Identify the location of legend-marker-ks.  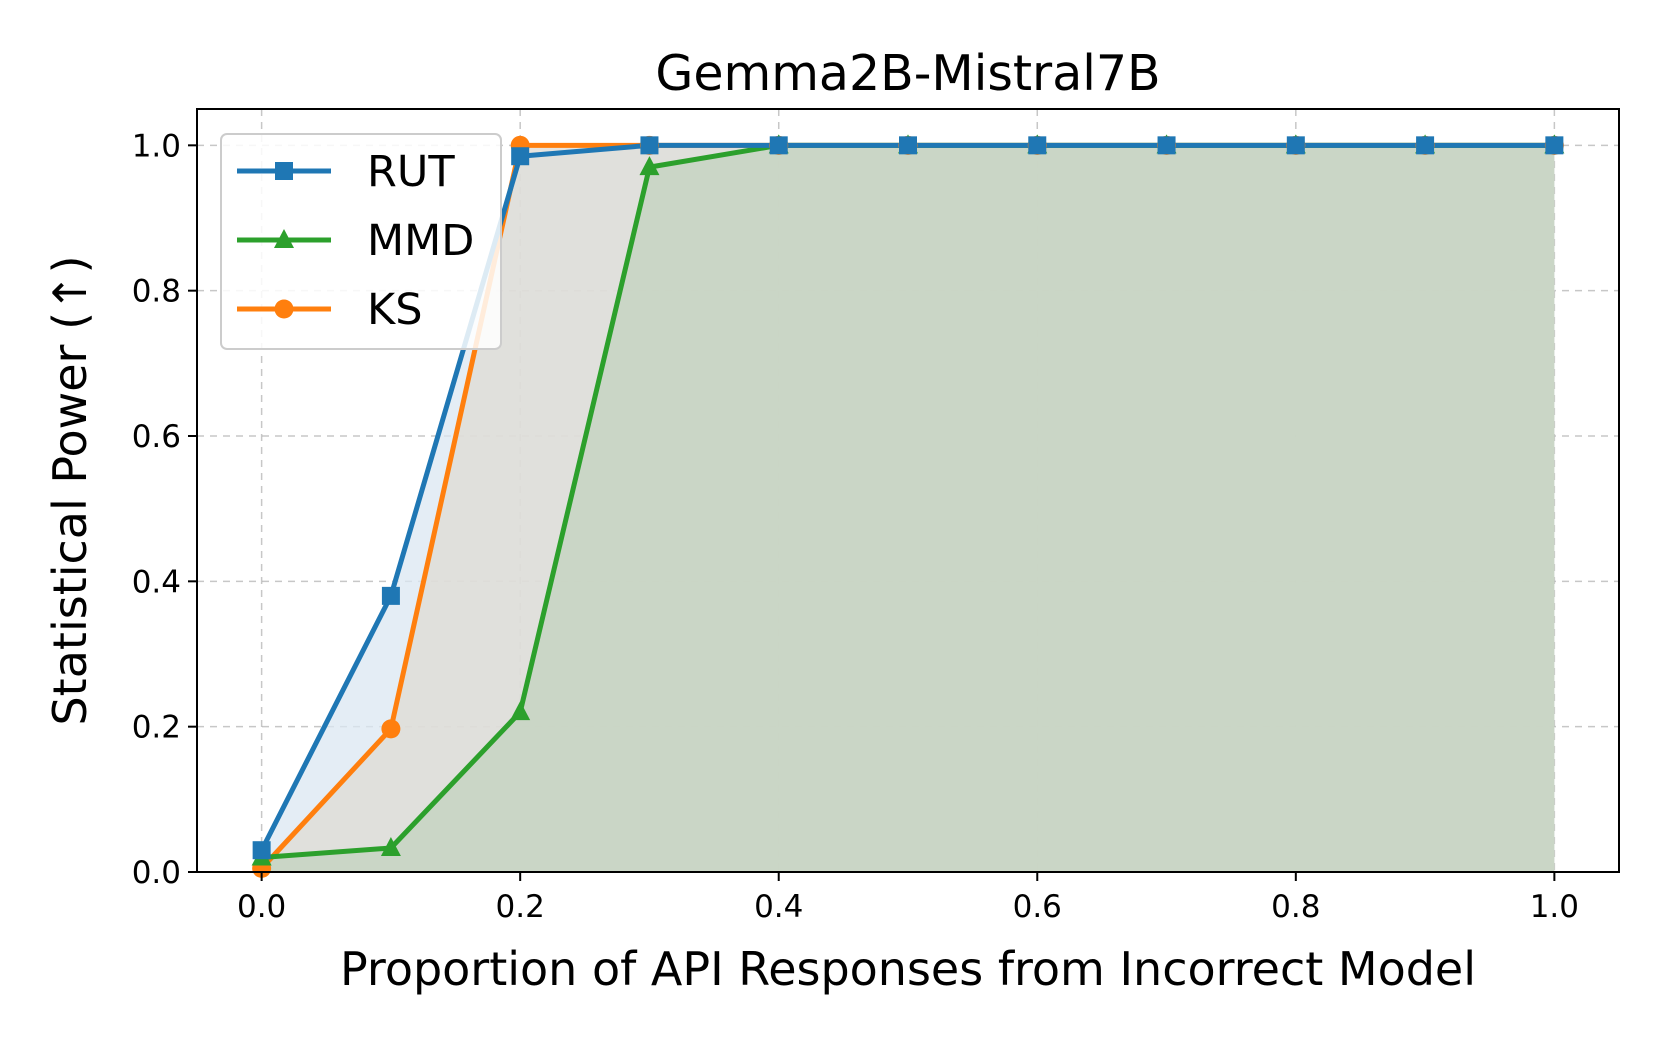
(284, 309).